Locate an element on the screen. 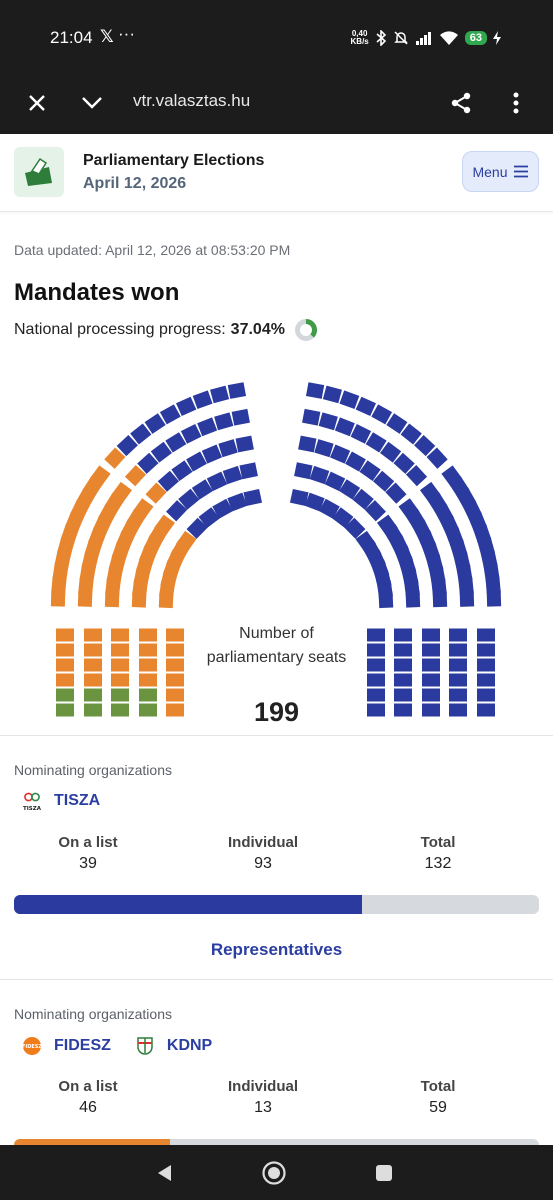 This screenshot has height=1200, width=553. progress-donut-icon is located at coordinates (305, 330).